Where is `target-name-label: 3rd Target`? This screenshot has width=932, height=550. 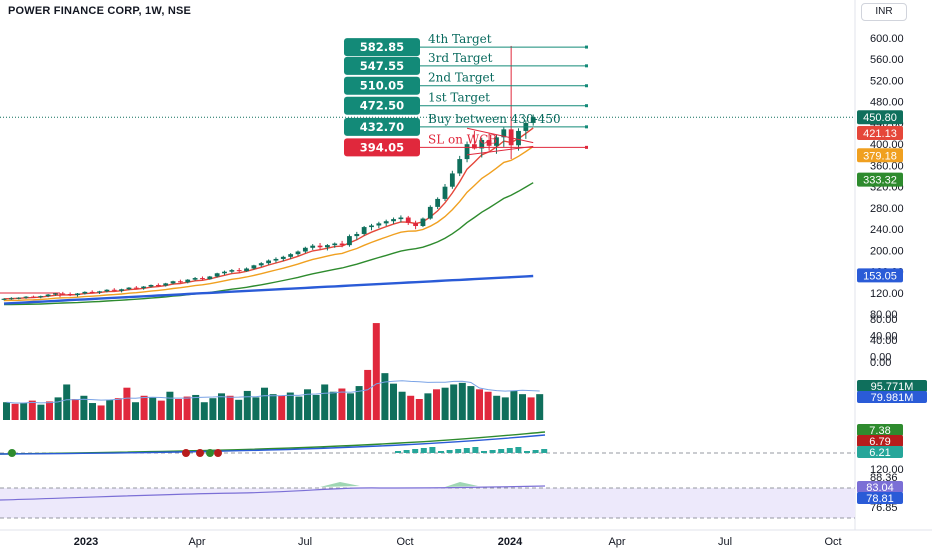 target-name-label: 3rd Target is located at coordinates (460, 58).